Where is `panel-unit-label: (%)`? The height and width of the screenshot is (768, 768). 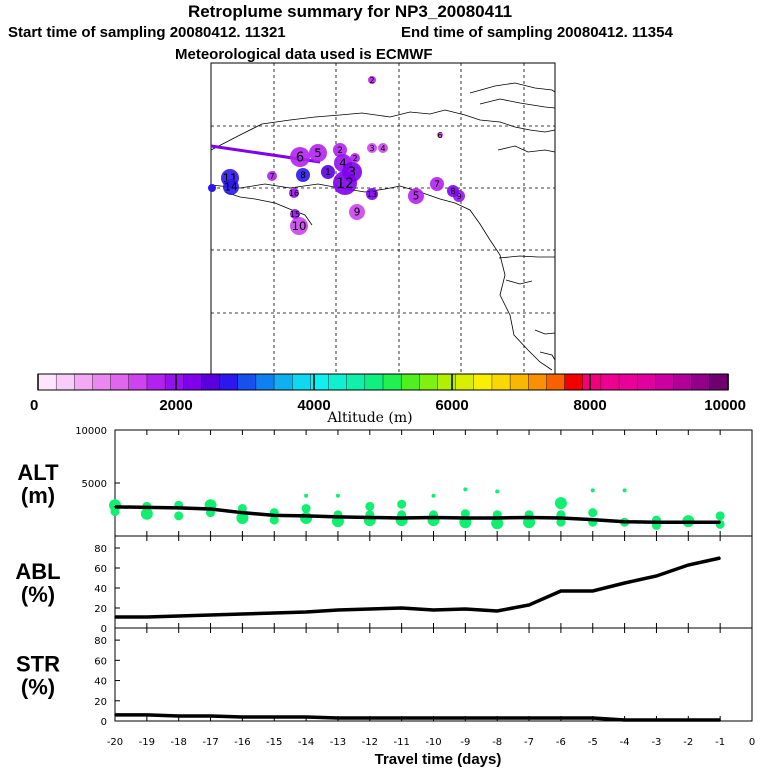 panel-unit-label: (%) is located at coordinates (38, 594).